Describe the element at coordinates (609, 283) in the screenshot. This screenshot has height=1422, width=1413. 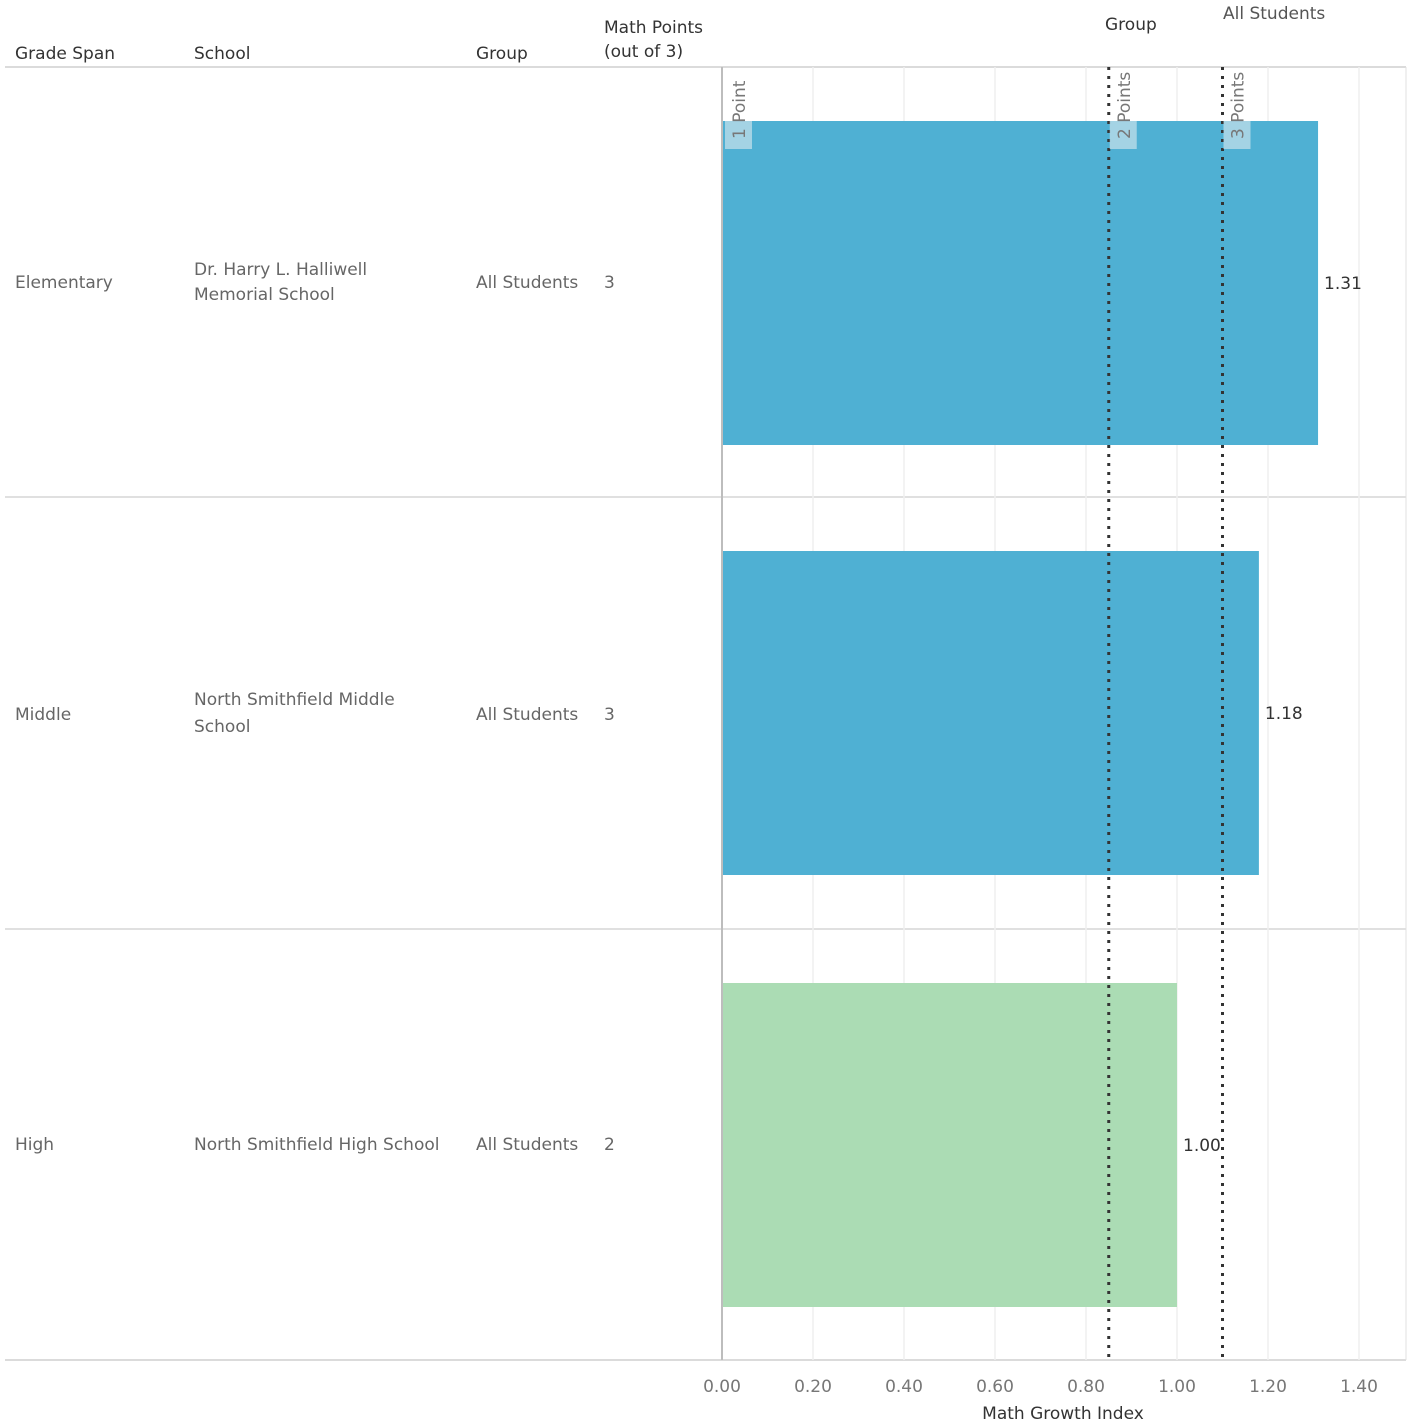
I see `row-1-points: 3` at that location.